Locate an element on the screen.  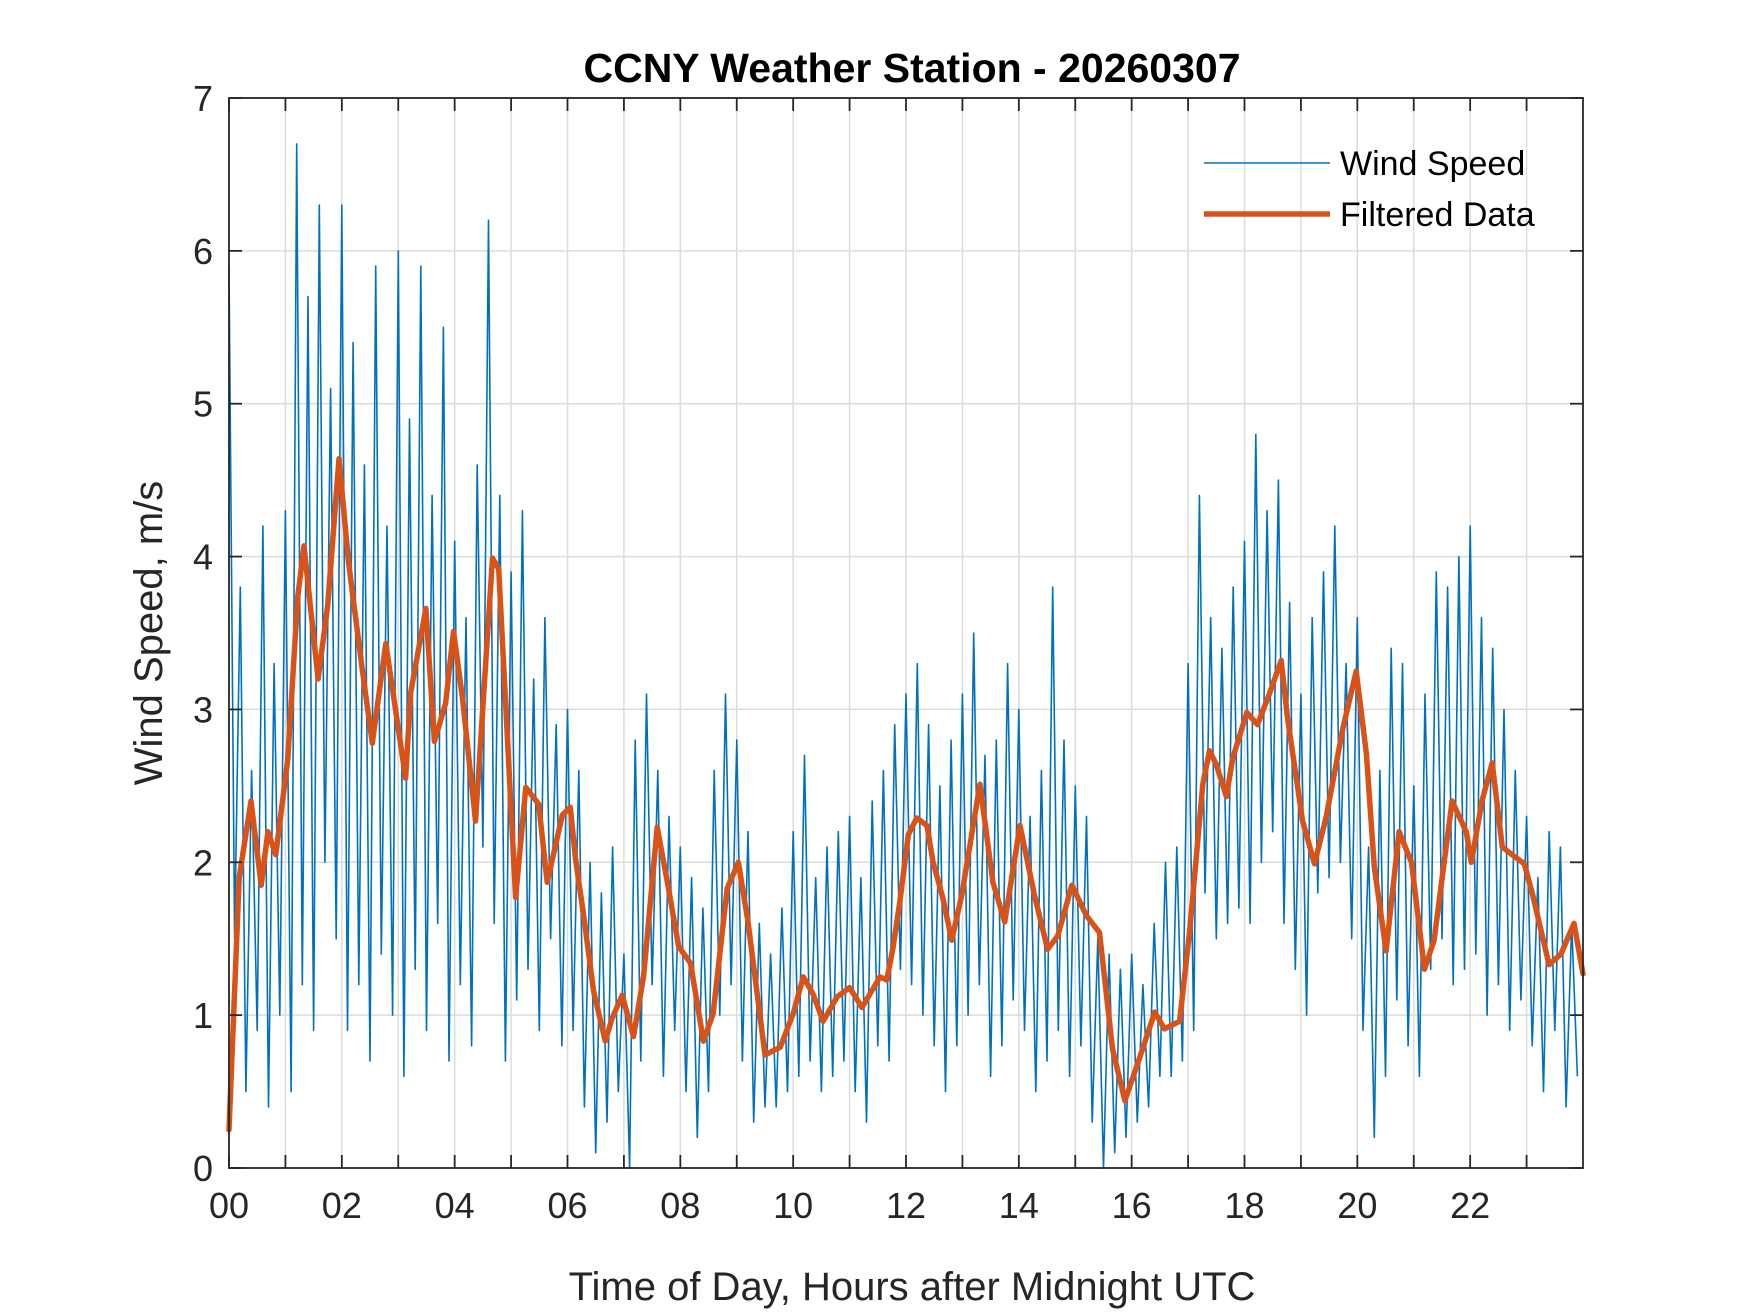
x-tick-label: 14 is located at coordinates (1019, 1205).